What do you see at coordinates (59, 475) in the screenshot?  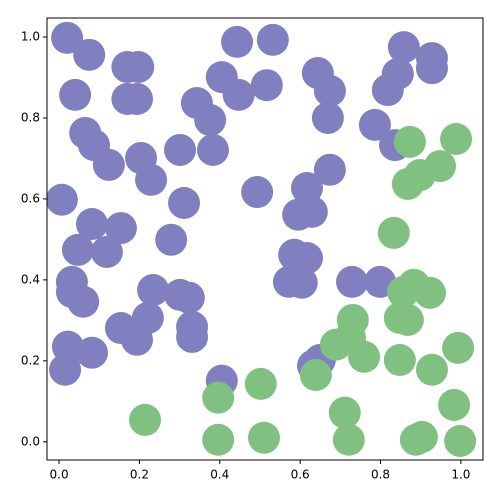 I see `x-tick-label: 0.0` at bounding box center [59, 475].